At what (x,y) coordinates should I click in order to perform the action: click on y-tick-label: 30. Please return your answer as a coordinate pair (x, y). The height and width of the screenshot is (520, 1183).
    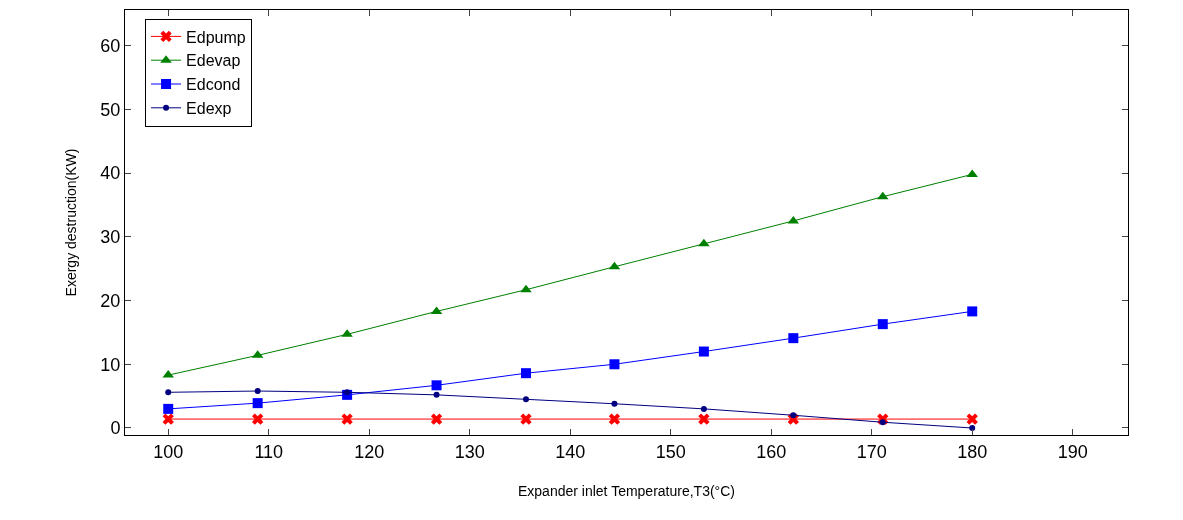
    Looking at the image, I should click on (110, 237).